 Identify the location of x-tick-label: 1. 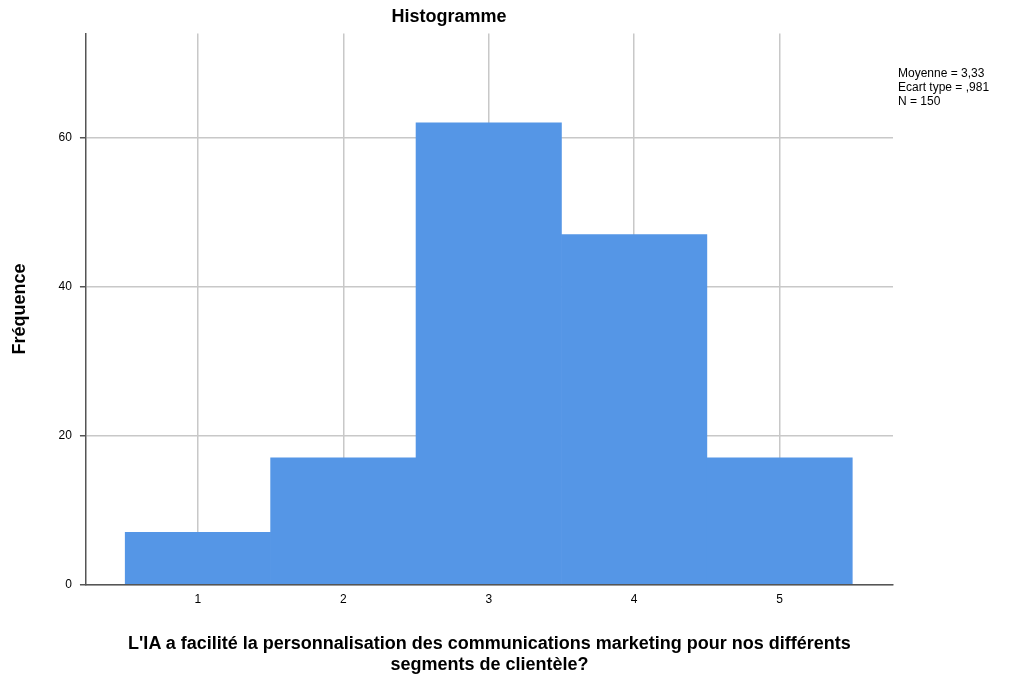
(198, 598).